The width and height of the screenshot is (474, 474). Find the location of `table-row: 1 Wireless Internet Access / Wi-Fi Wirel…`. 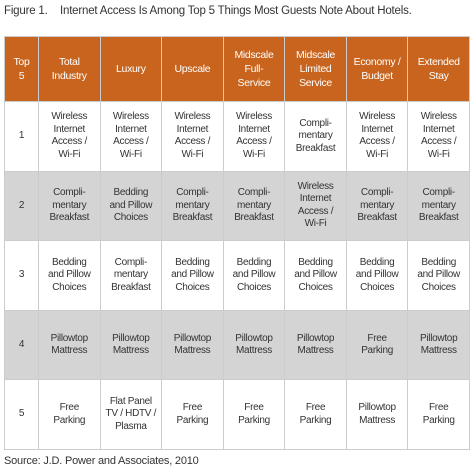

table-row: 1 Wireless Internet Access / Wi-Fi Wirel… is located at coordinates (237, 136).